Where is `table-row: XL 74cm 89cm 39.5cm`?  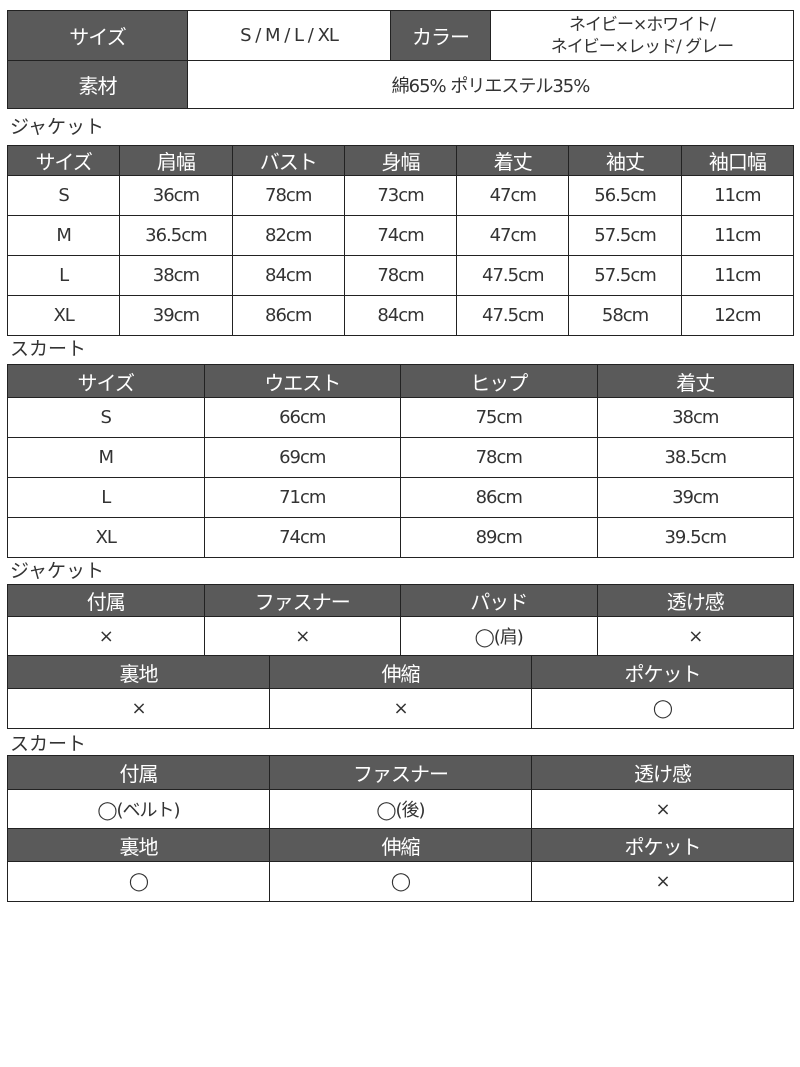 table-row: XL 74cm 89cm 39.5cm is located at coordinates (400, 537).